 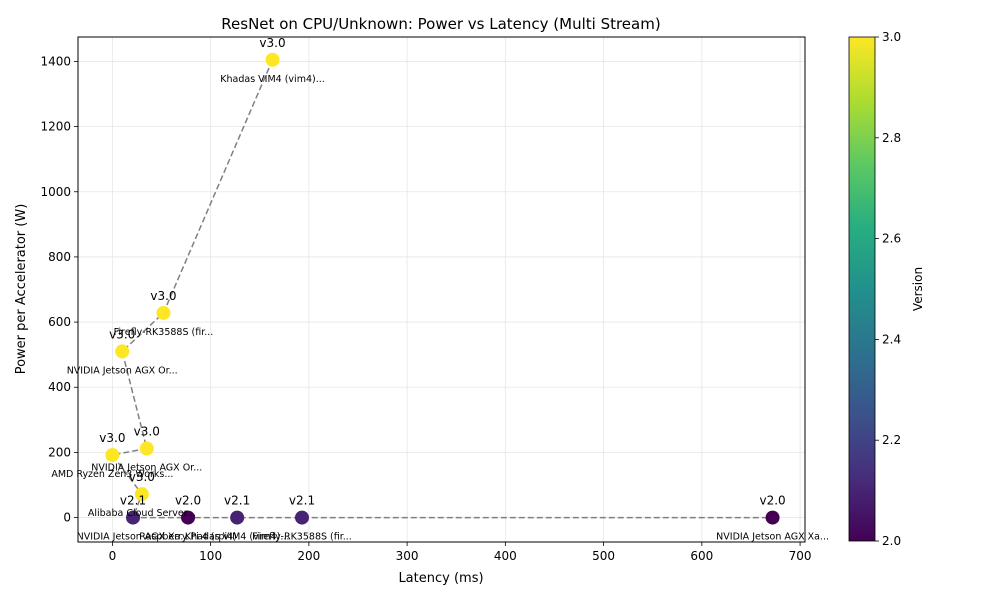 I want to click on y-tick-label: 1200, so click(x=55, y=127).